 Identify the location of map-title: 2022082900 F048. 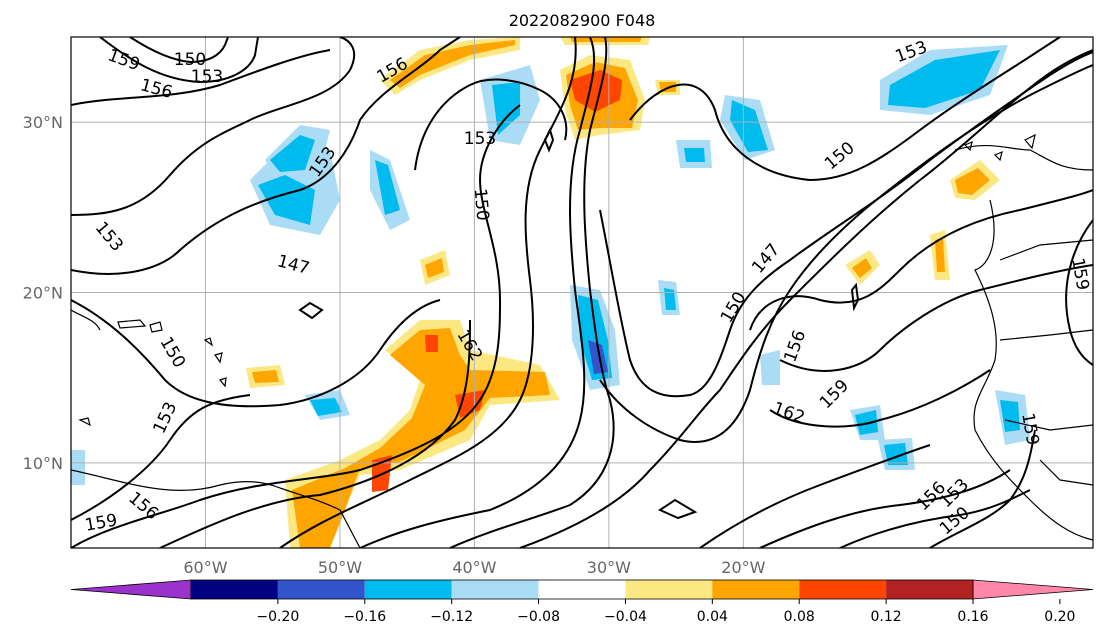
(582, 20).